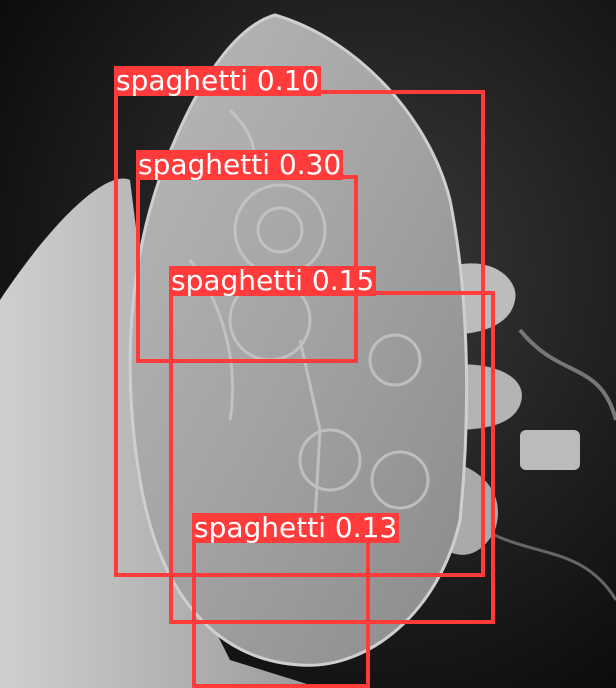  What do you see at coordinates (273, 280) in the screenshot?
I see `detection-label-3: spaghetti 0.15` at bounding box center [273, 280].